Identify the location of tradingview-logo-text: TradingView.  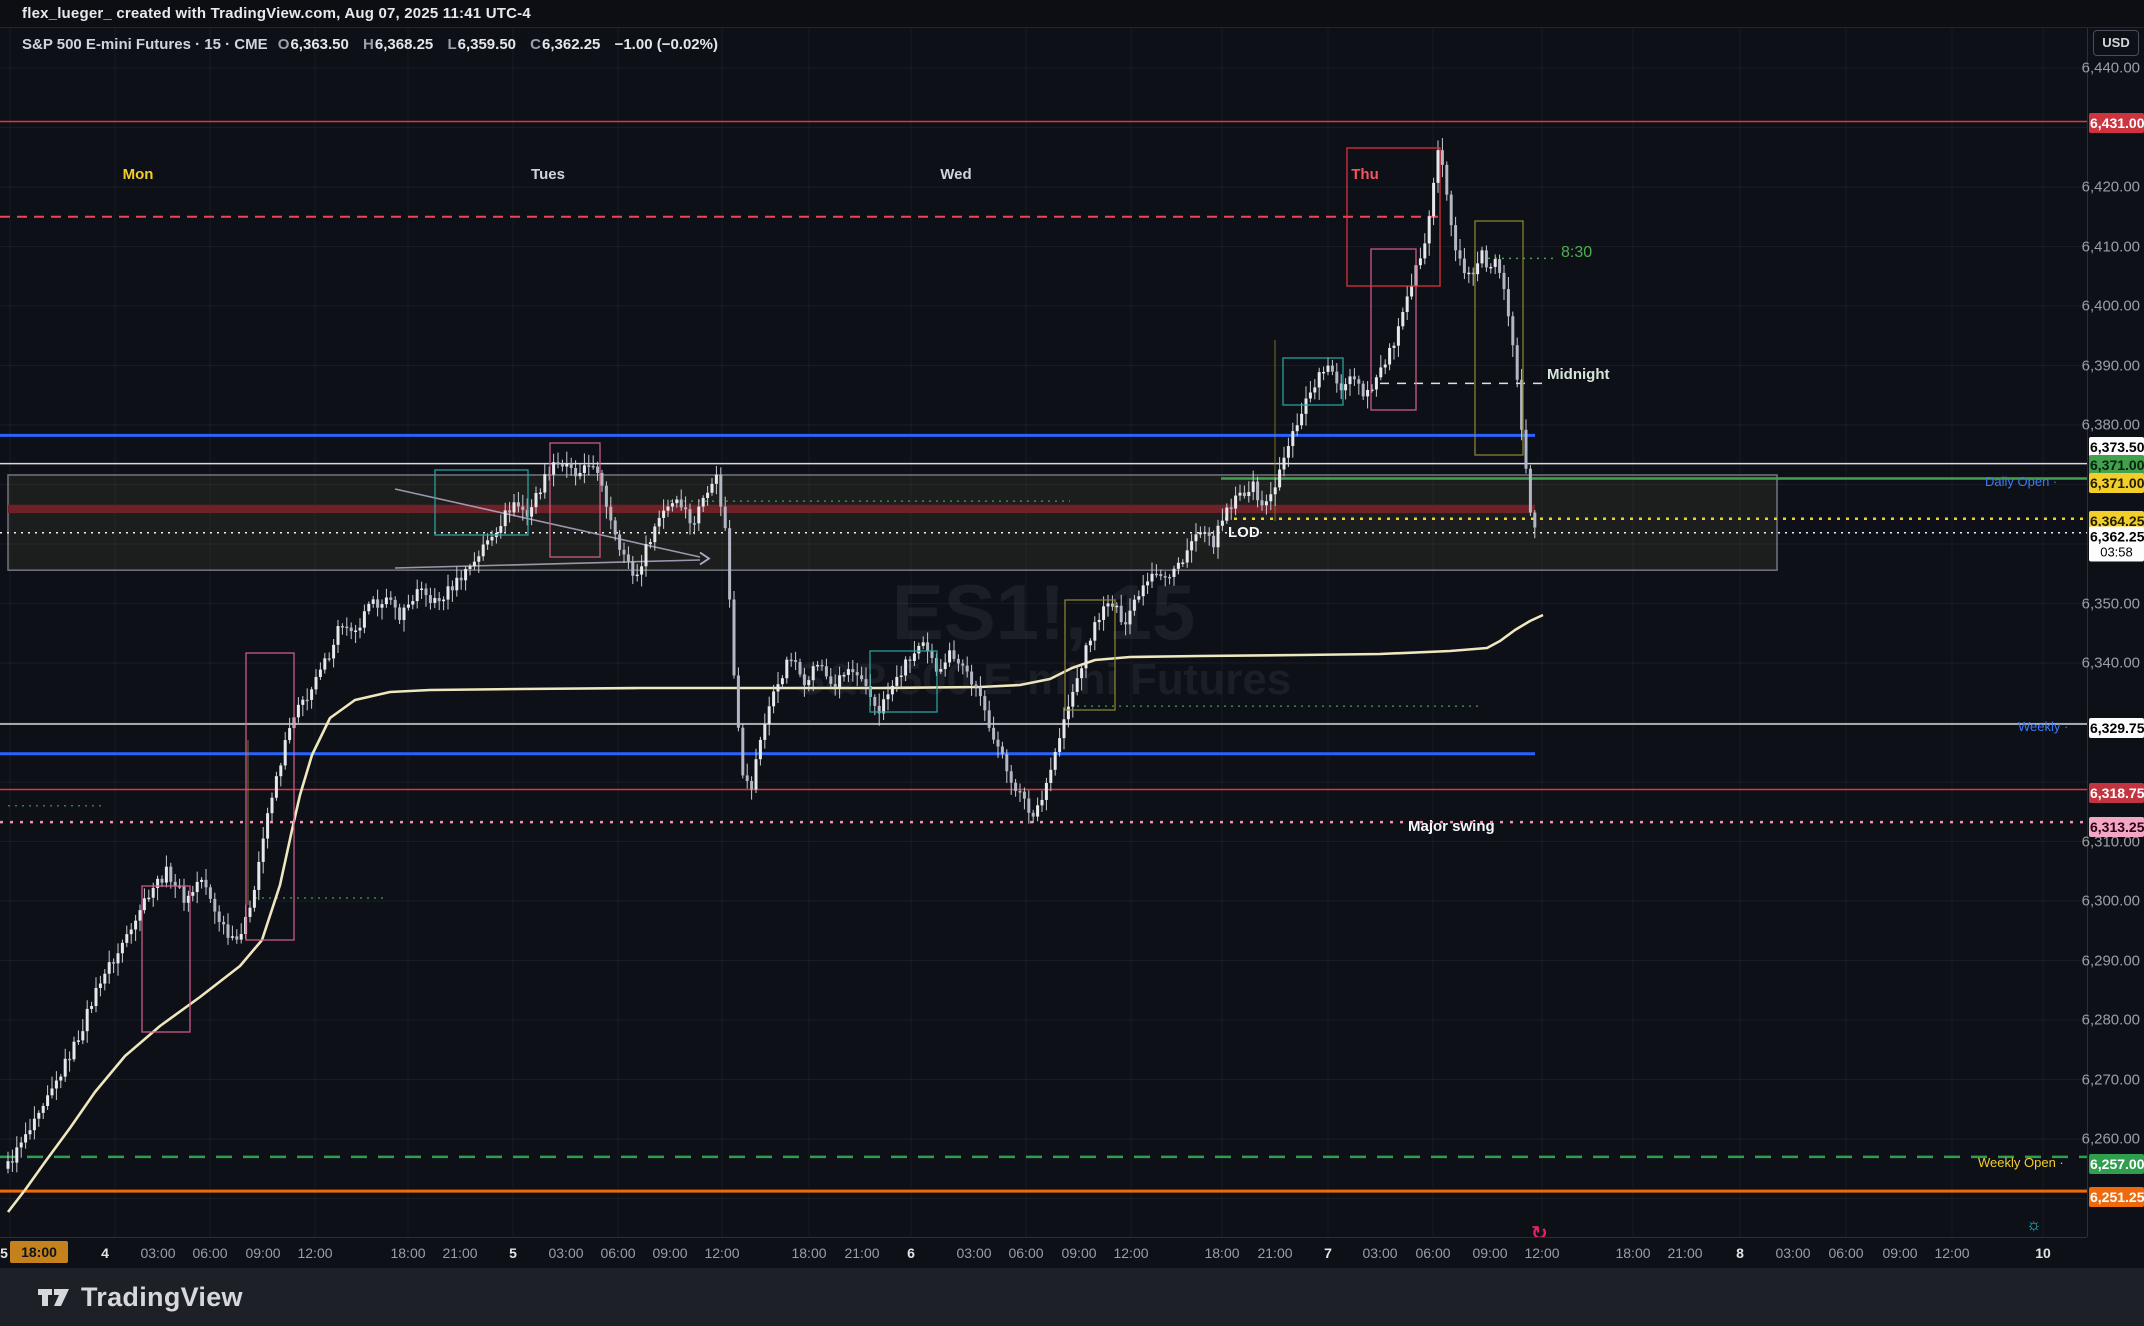
(162, 1297).